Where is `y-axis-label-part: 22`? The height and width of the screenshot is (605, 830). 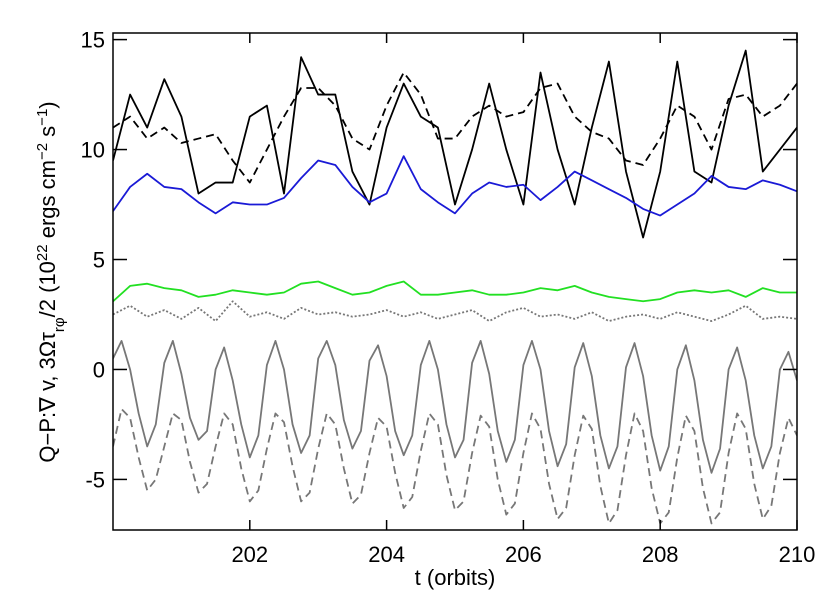
y-axis-label-part: 22 is located at coordinates (42, 252).